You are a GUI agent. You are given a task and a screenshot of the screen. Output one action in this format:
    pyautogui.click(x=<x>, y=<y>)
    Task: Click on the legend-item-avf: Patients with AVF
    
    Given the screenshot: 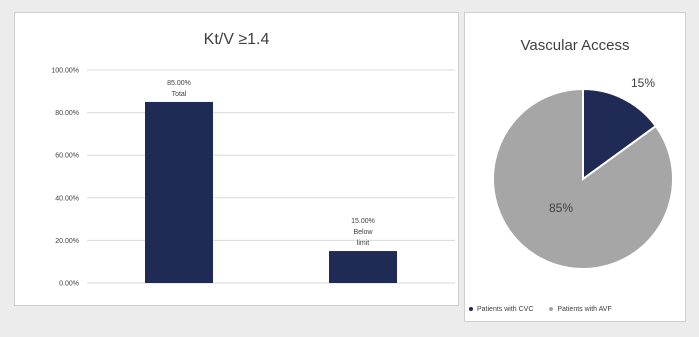 What is the action you would take?
    pyautogui.click(x=580, y=309)
    